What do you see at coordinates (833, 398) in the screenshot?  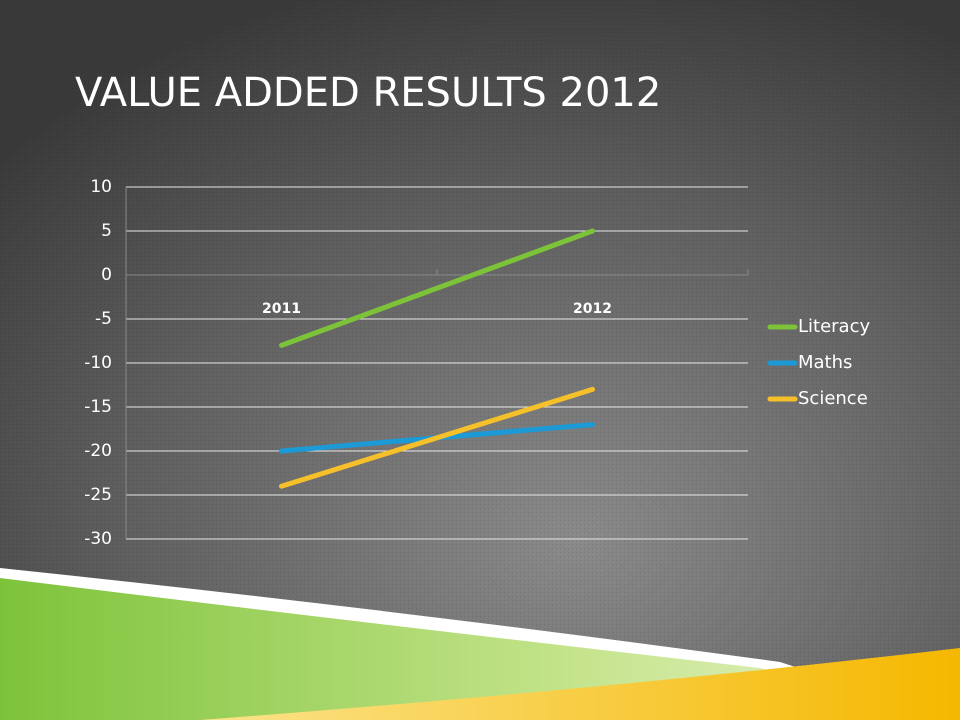 I see `legend-label: Science` at bounding box center [833, 398].